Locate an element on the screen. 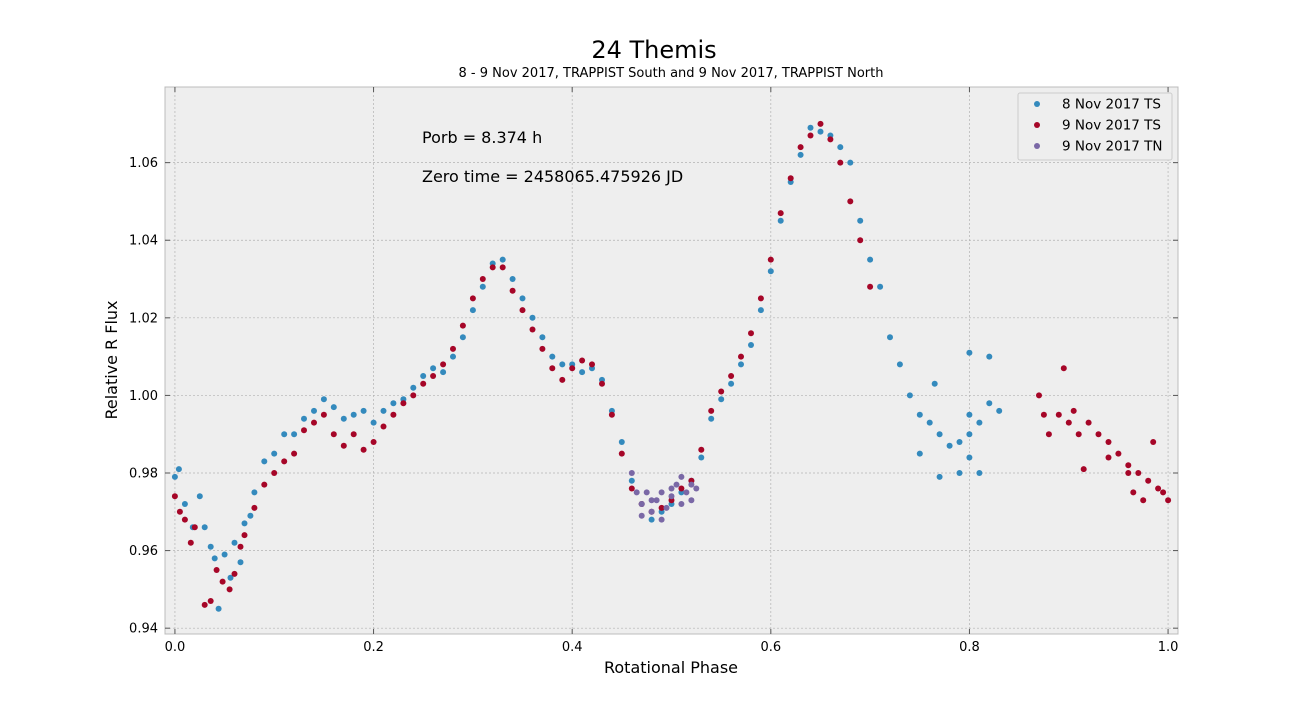 This screenshot has height=713, width=1309. series-9-nov-2017-tn is located at coordinates (664, 496).